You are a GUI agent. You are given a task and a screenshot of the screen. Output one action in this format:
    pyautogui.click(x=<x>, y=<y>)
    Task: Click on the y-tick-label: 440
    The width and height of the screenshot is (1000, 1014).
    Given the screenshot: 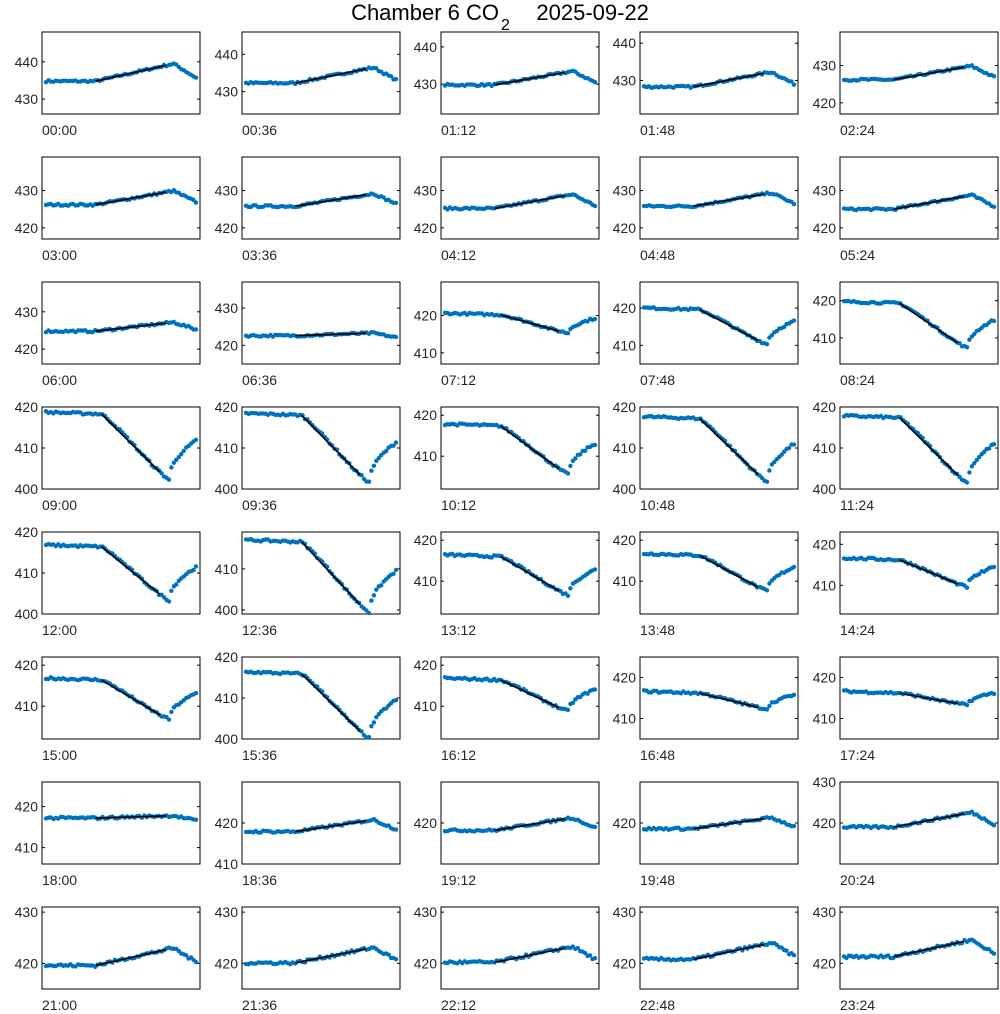 What is the action you would take?
    pyautogui.click(x=625, y=43)
    